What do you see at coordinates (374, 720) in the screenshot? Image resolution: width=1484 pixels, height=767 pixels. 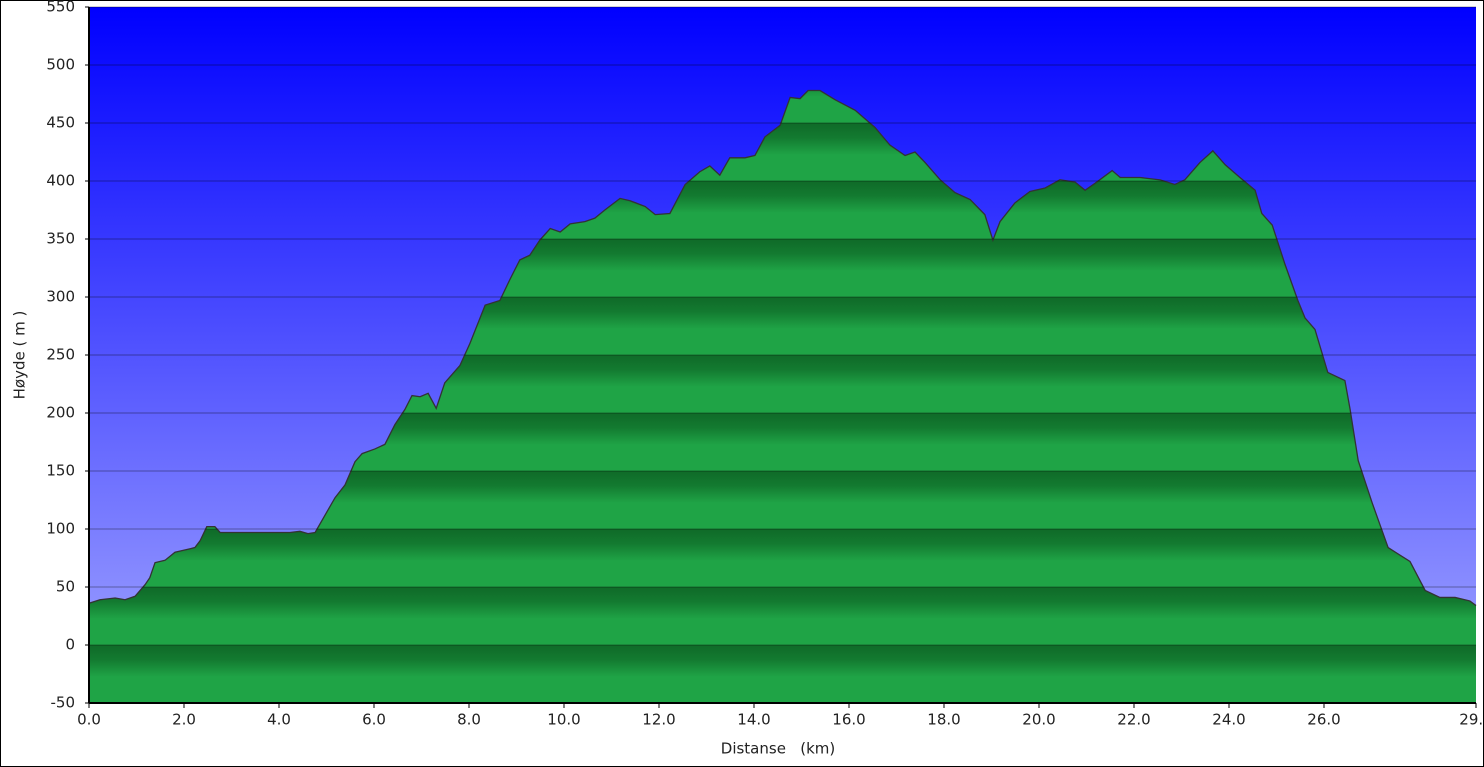 I see `x-tick-label: 6.0` at bounding box center [374, 720].